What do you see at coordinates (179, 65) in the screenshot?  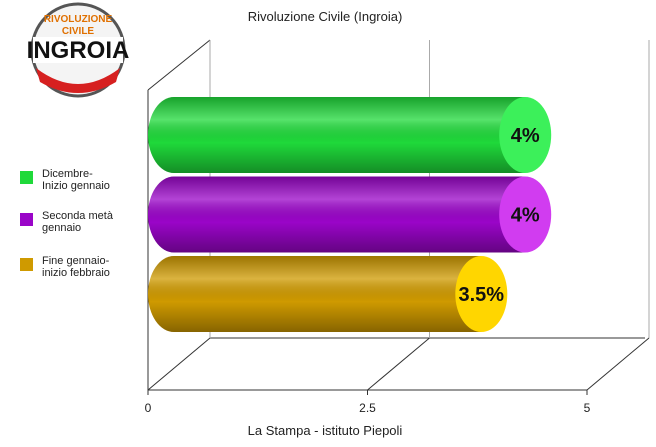 I see `frame-edge` at bounding box center [179, 65].